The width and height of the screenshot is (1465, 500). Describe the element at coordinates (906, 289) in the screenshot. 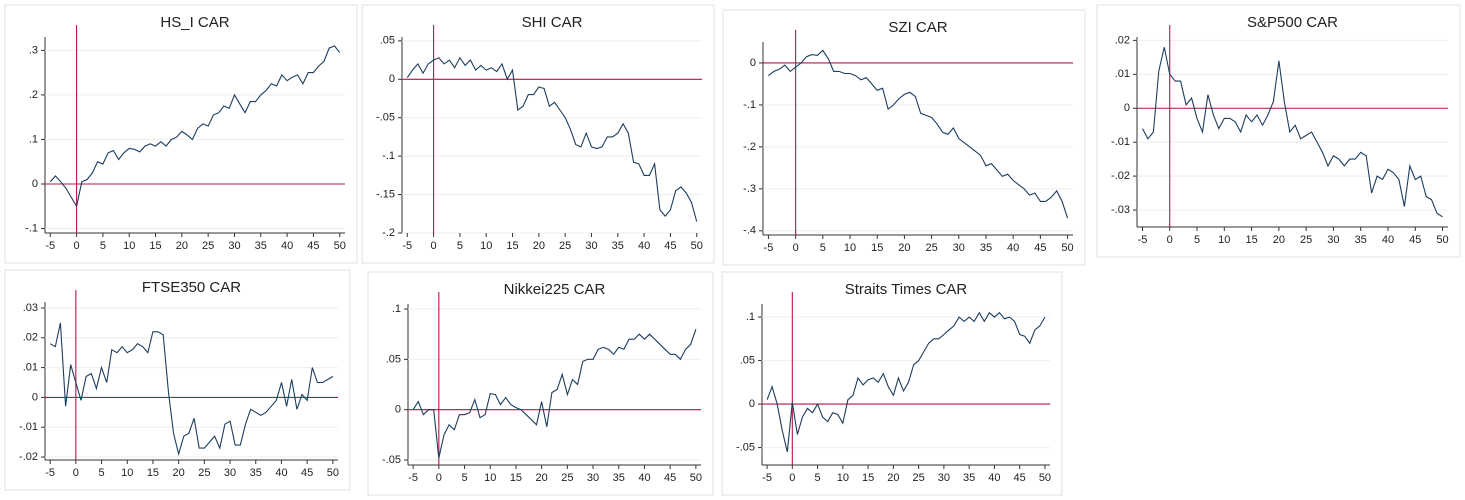

I see `chart-title: Straits Times CAR` at that location.